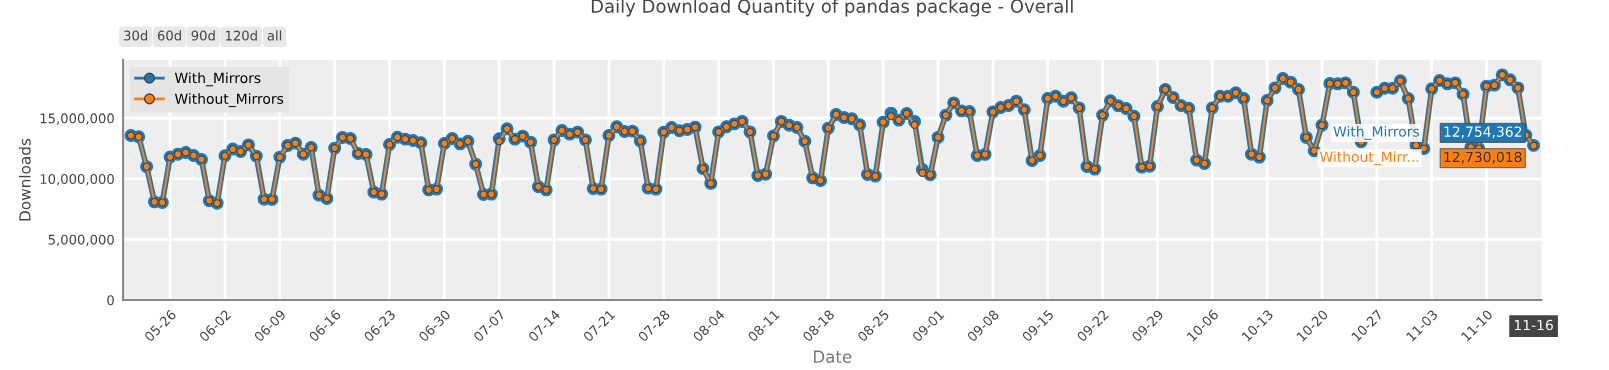 This screenshot has width=1609, height=370. Describe the element at coordinates (229, 100) in the screenshot. I see `legend-label: Without_Mirrors` at that location.